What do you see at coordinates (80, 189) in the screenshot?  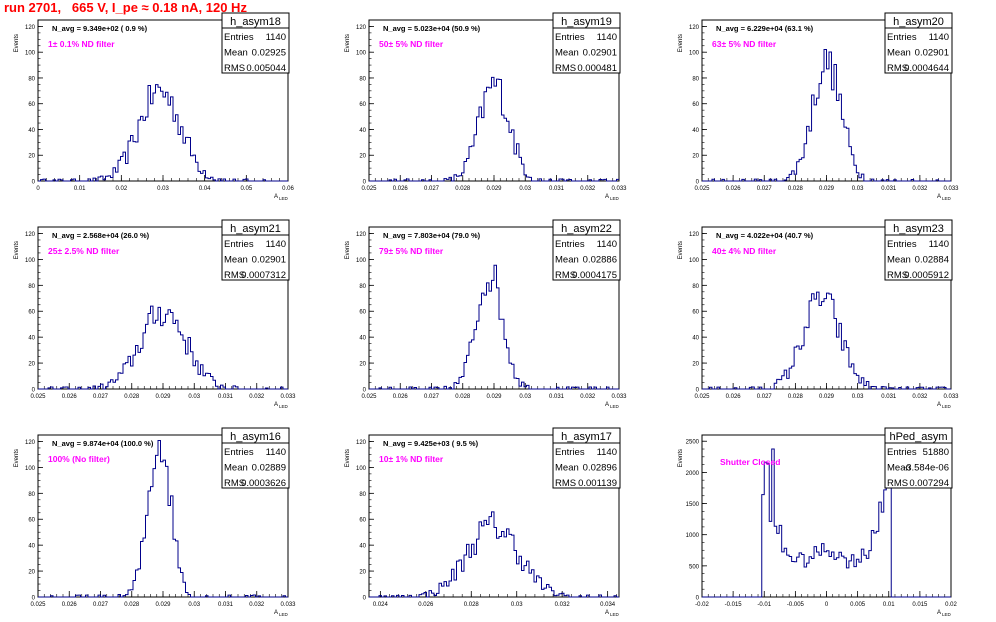 I see `x-tick-label: 0.01` at bounding box center [80, 189].